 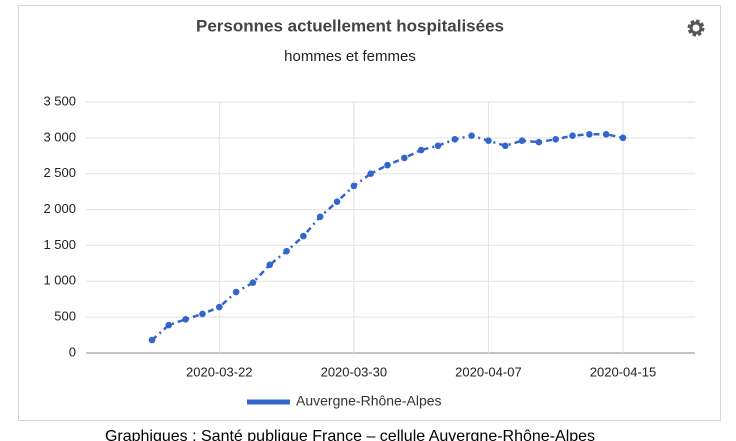 I want to click on y-tick-label: 1 500, so click(x=59, y=244).